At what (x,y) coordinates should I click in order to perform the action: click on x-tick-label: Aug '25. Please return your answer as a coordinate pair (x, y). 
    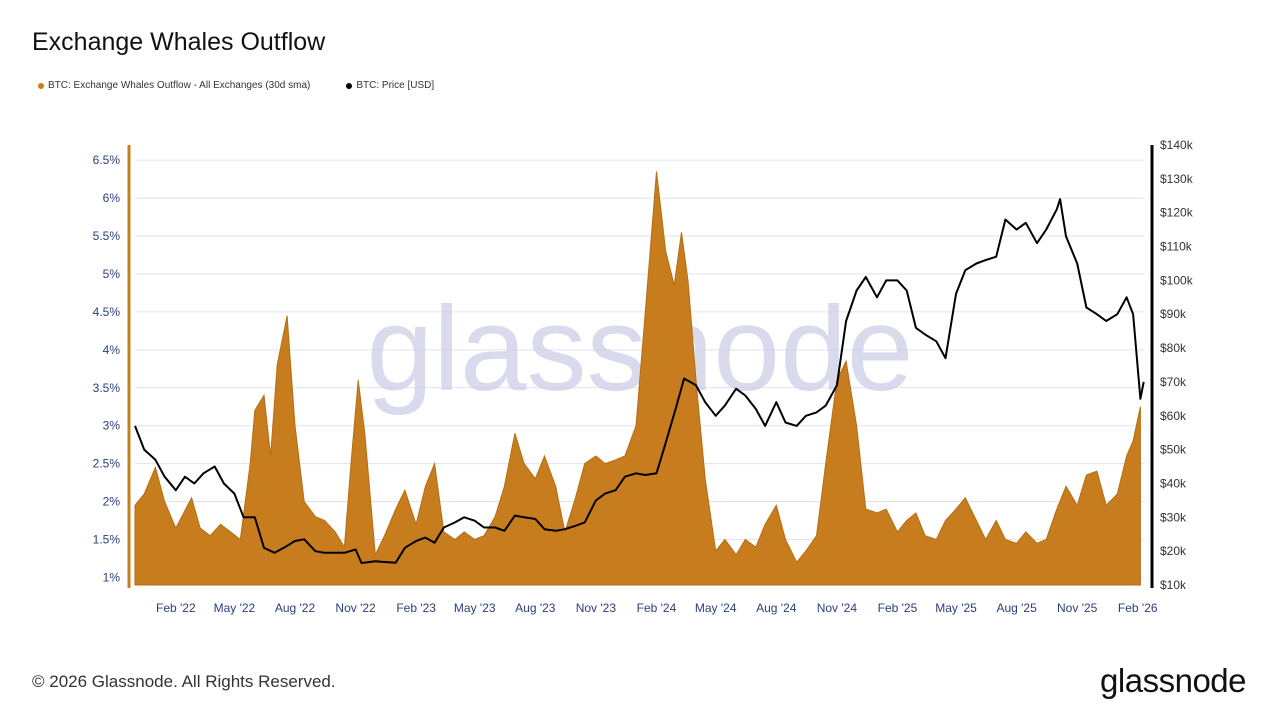
    Looking at the image, I should click on (1016, 608).